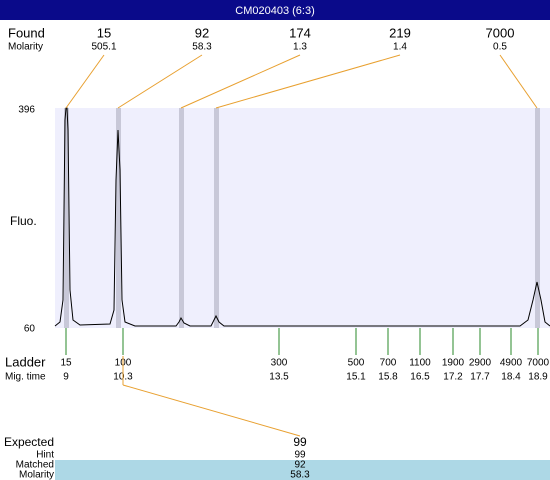 Image resolution: width=550 pixels, height=480 pixels. I want to click on ladder-time: 15.8, so click(388, 377).